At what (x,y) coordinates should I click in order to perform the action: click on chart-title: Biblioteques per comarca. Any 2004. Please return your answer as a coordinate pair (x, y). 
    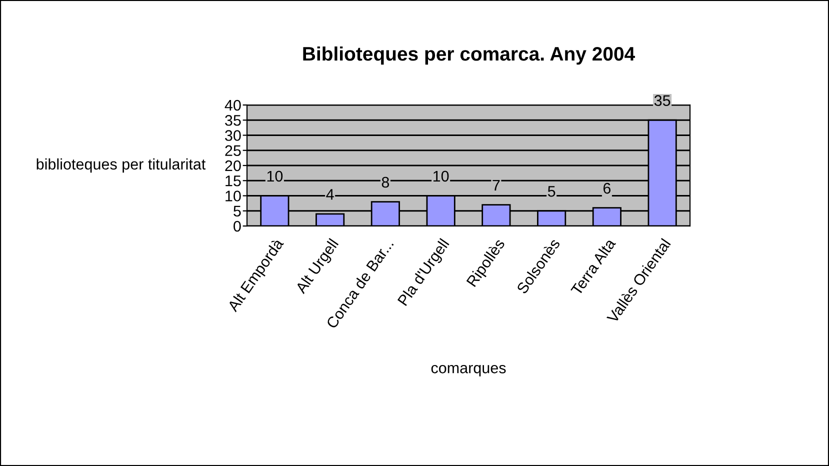
    Looking at the image, I should click on (469, 55).